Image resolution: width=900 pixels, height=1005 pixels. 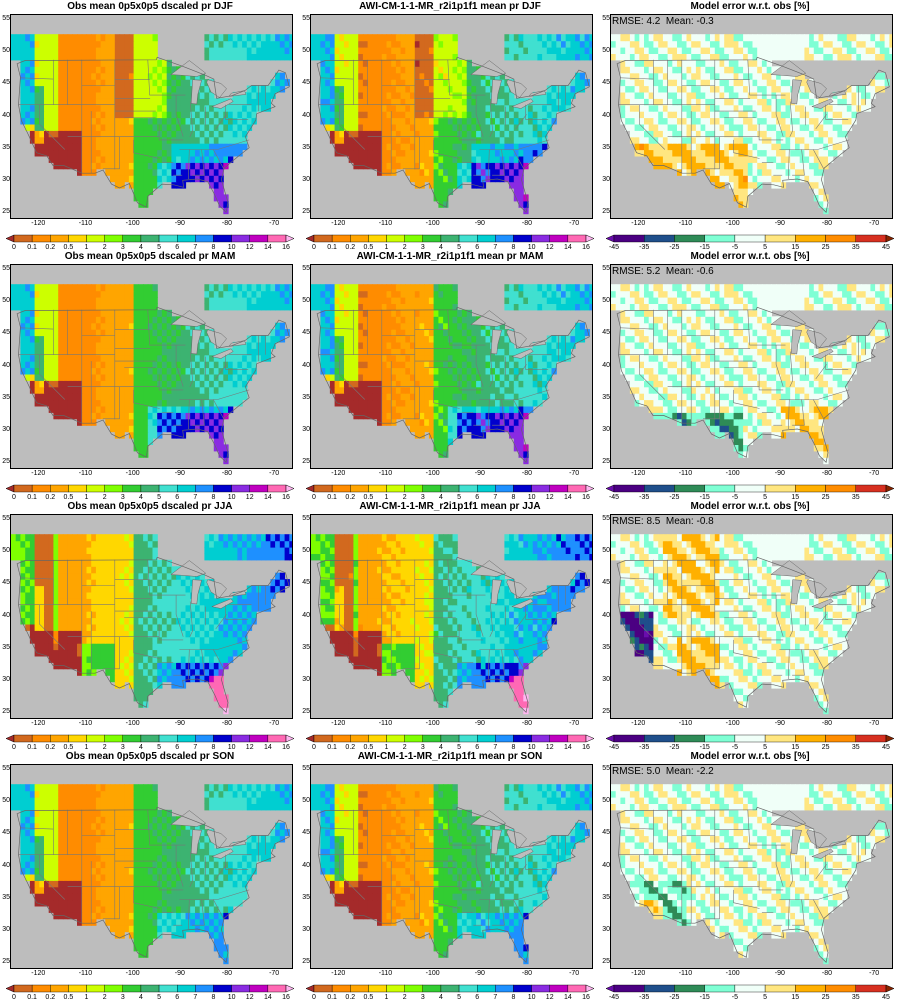 I want to click on colorbar-min-arrow, so click(x=310, y=238).